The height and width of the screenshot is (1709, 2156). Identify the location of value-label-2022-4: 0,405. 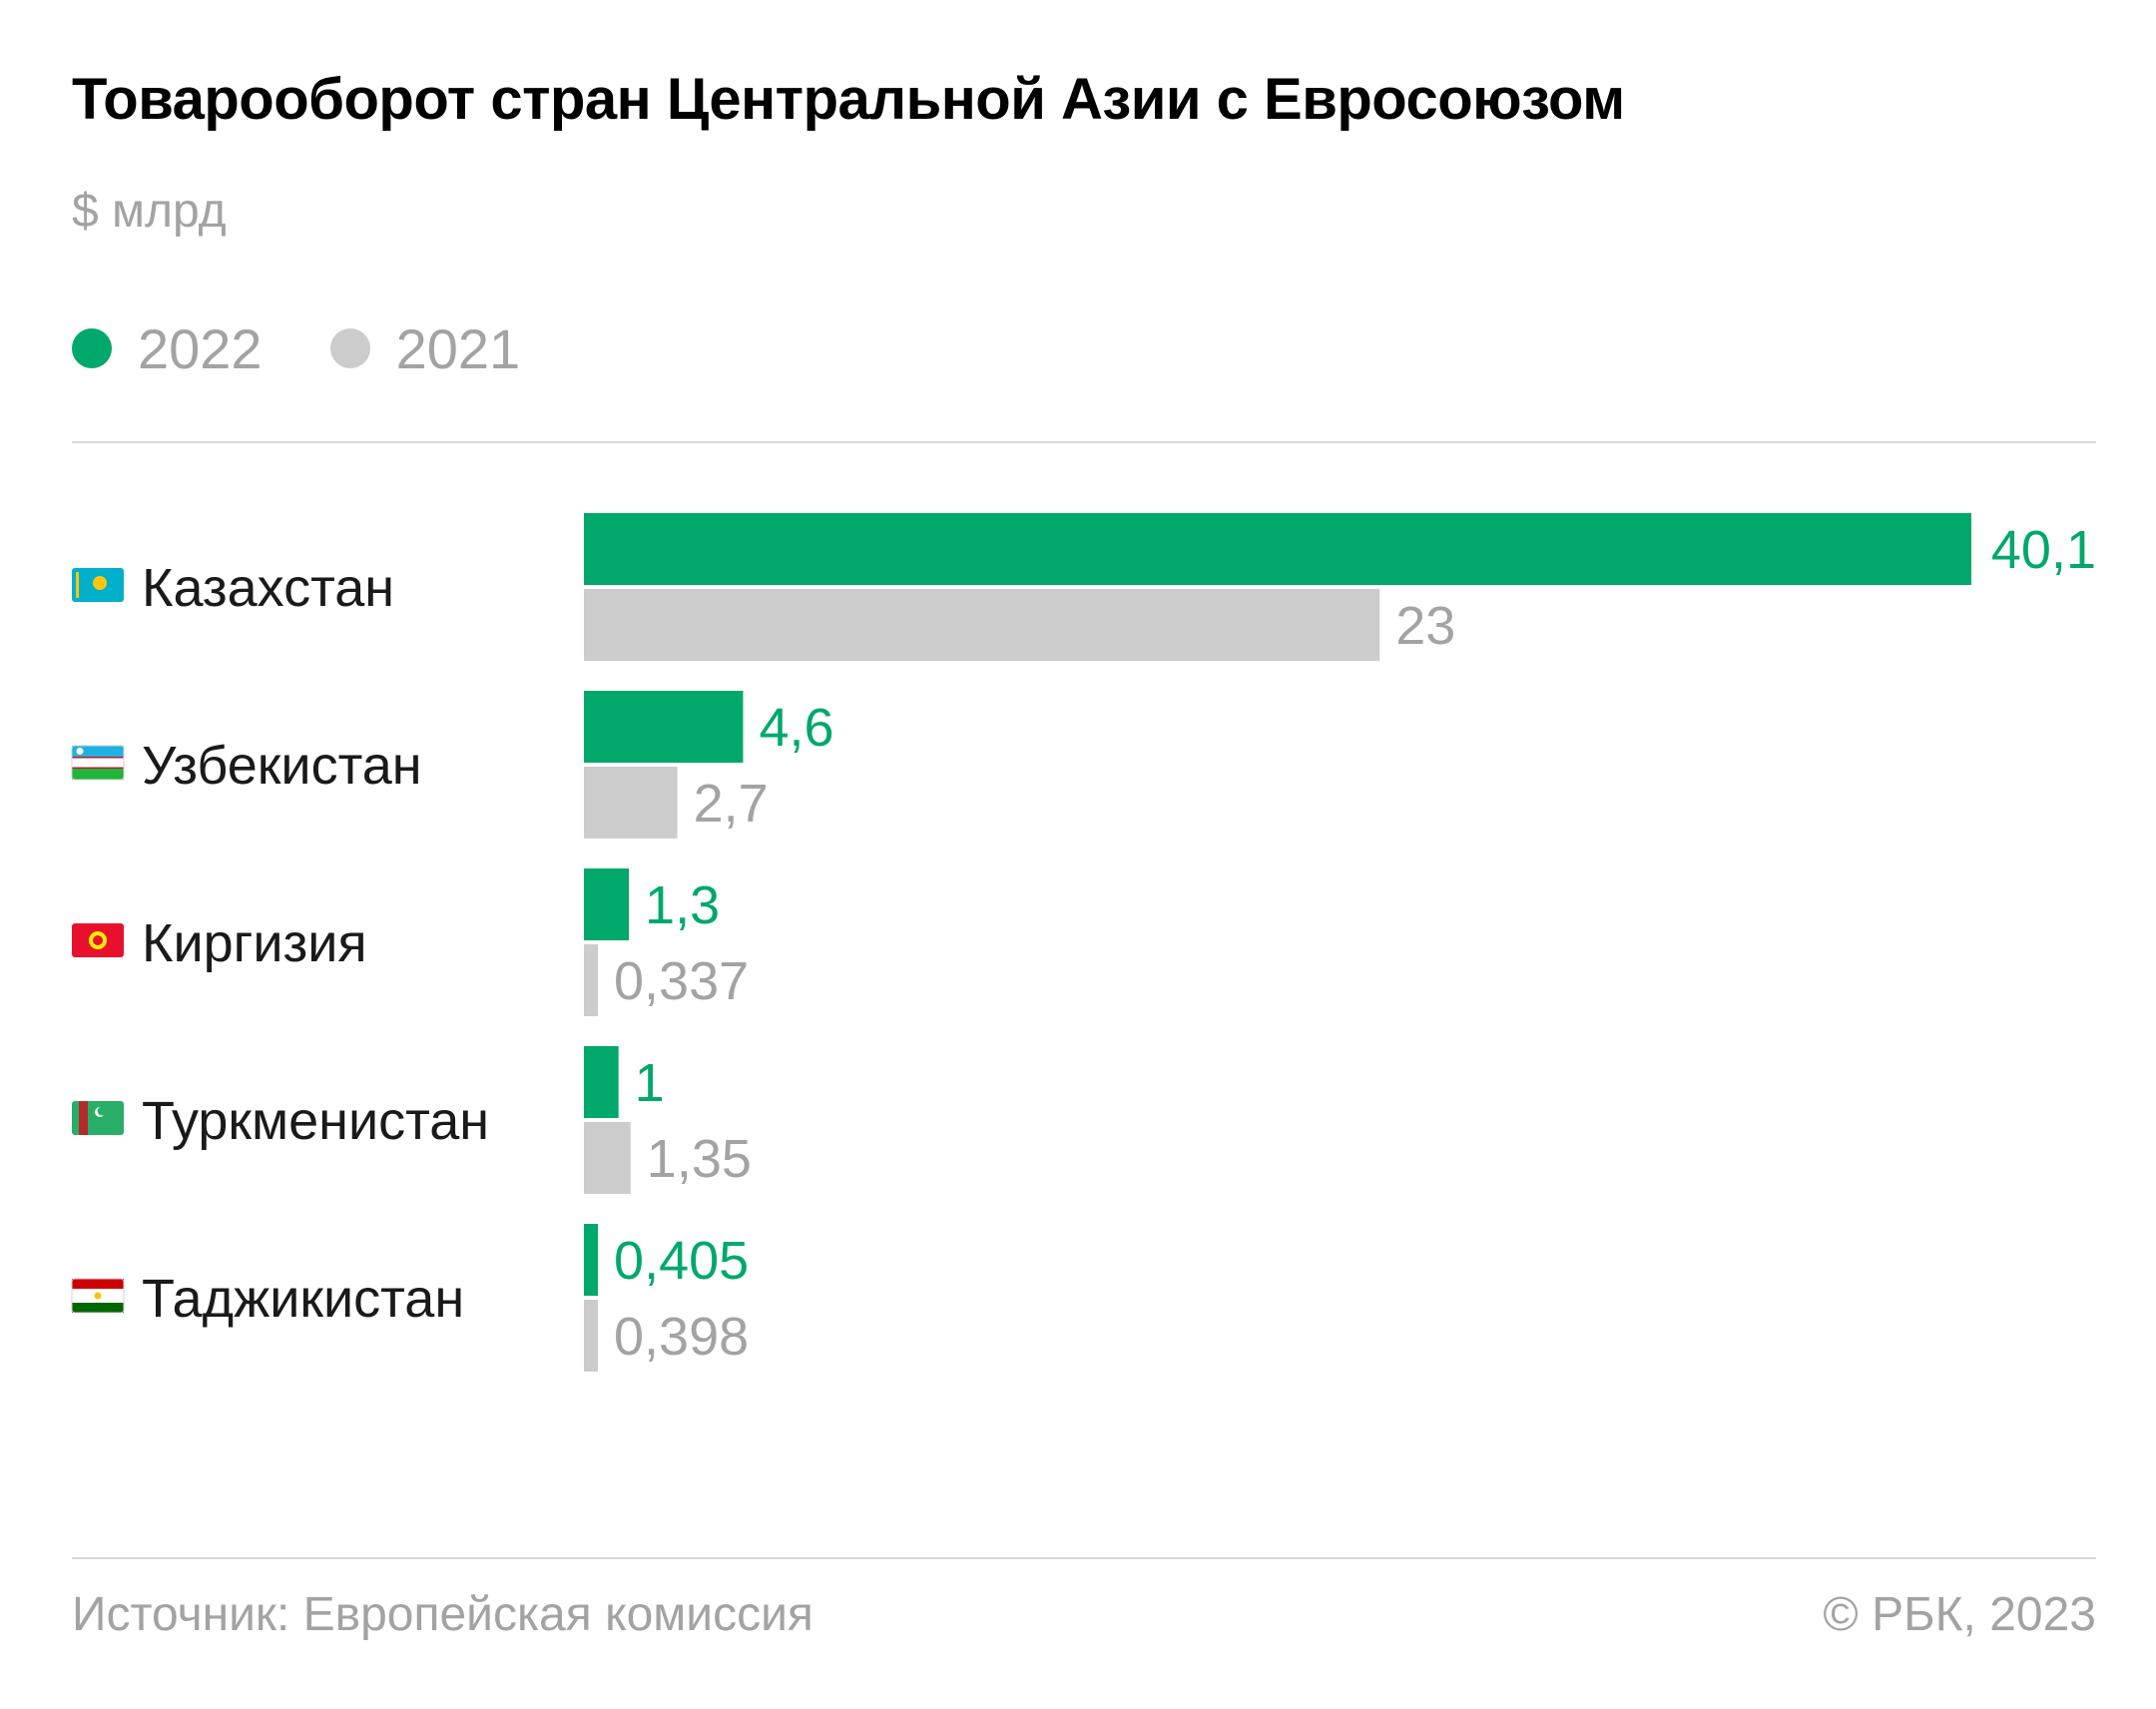
(681, 1261).